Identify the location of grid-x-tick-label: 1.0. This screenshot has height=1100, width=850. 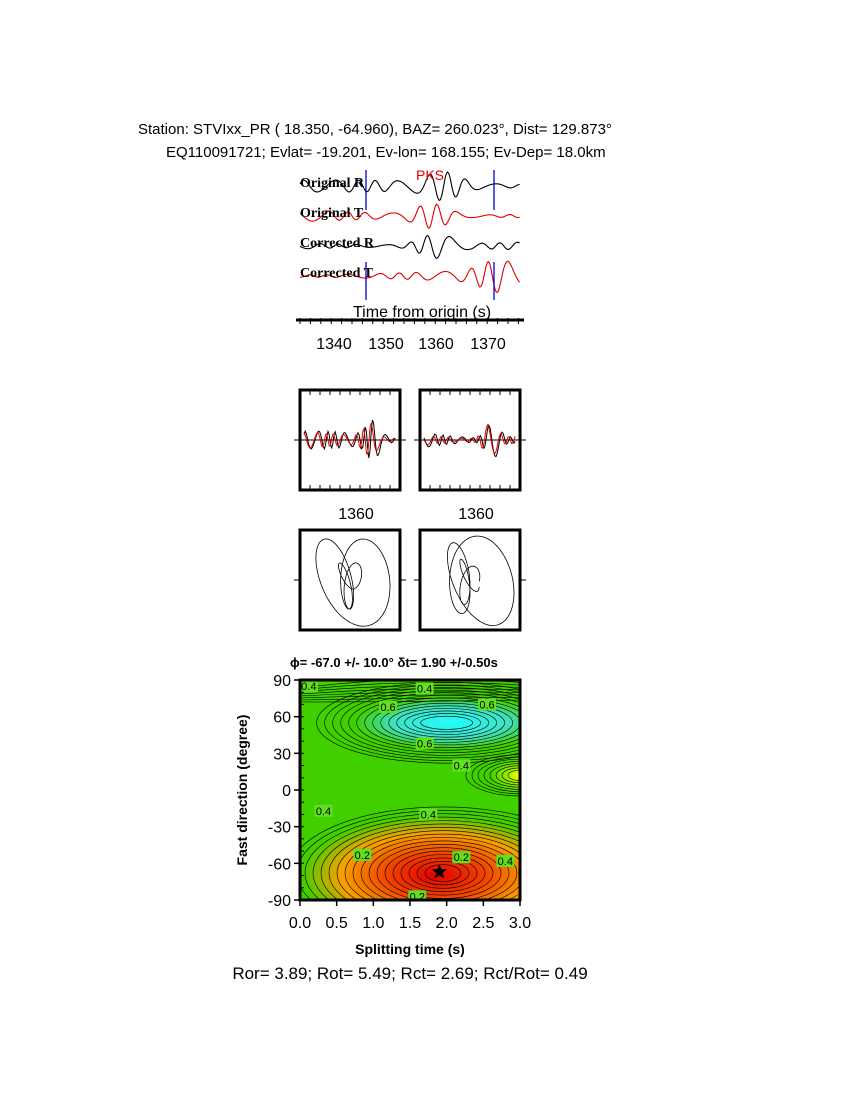
(373, 923).